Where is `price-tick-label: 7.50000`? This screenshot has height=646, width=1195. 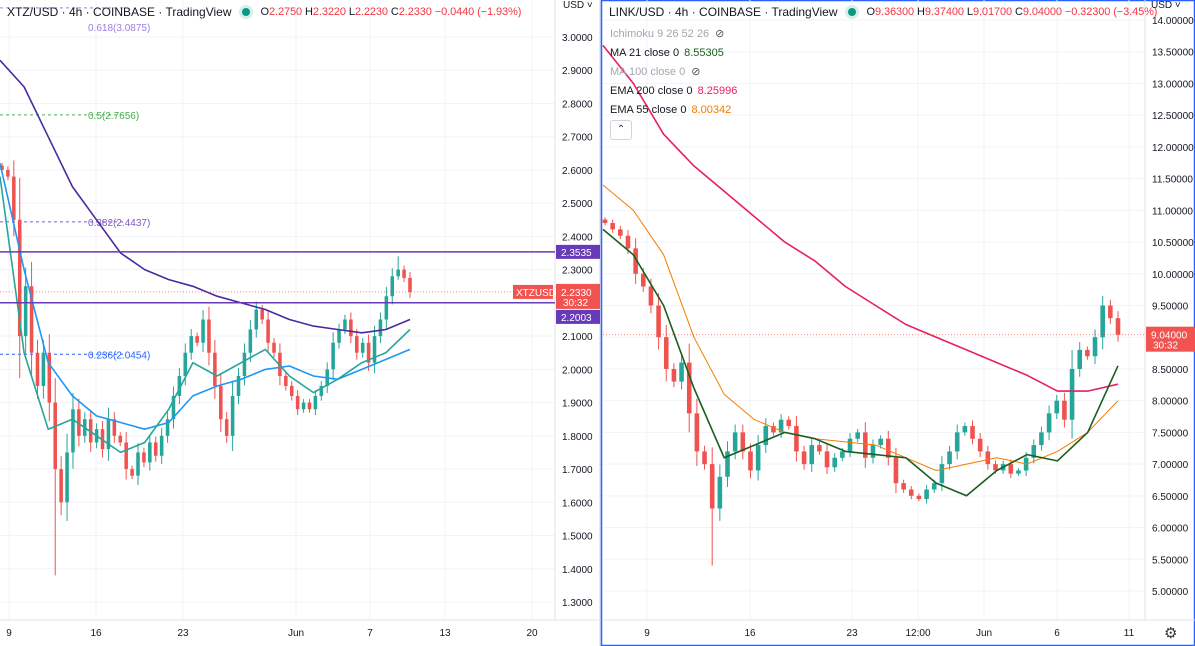
price-tick-label: 7.50000 is located at coordinates (1170, 433).